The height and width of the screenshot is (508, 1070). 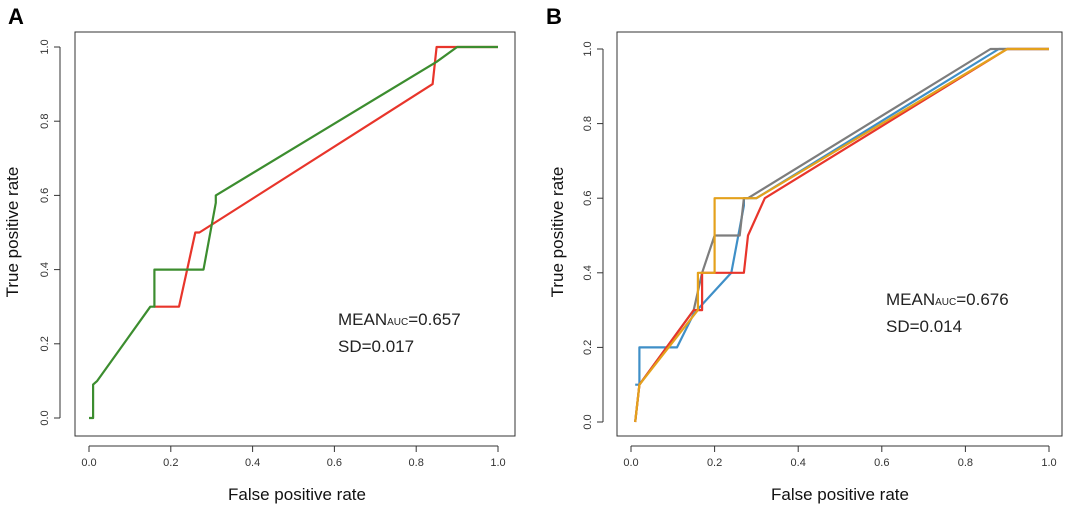 I want to click on panel-b-x-axis-title: False positive rate, so click(x=840, y=494).